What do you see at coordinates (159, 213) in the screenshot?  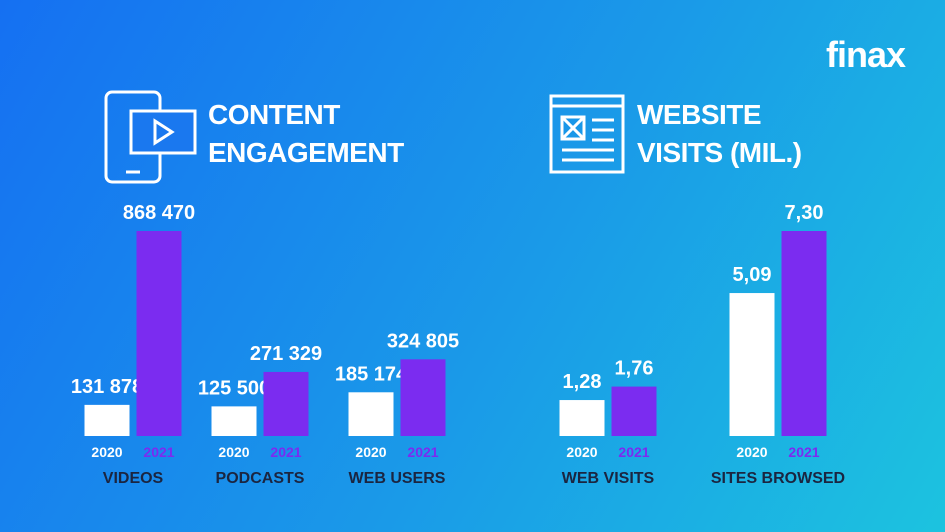 I see `value-label: 868 470` at bounding box center [159, 213].